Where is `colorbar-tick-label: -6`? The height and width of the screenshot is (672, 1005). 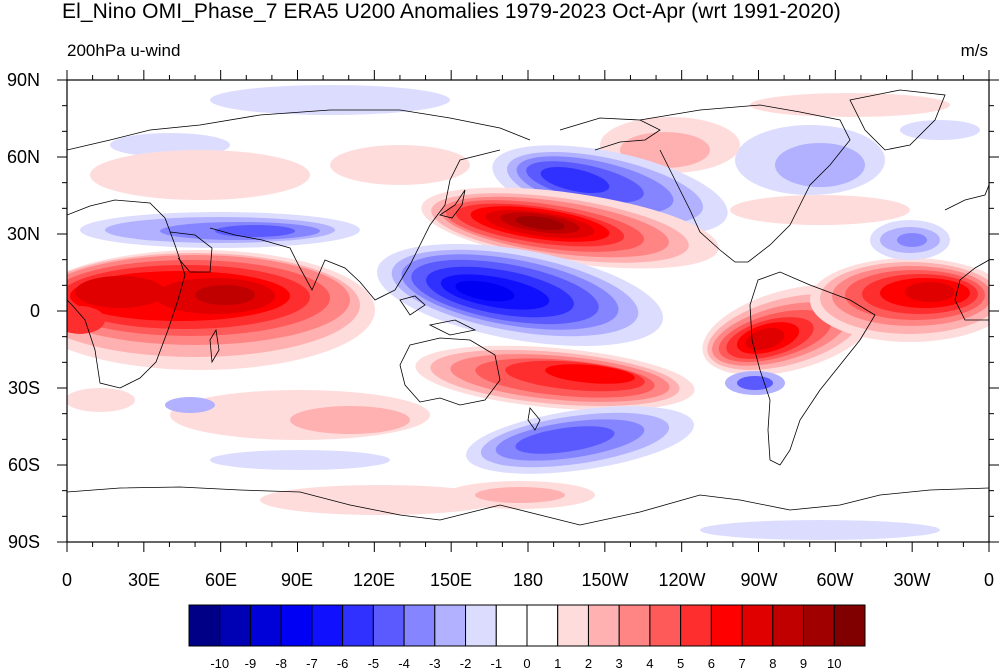
colorbar-tick-label: -6 is located at coordinates (342, 663).